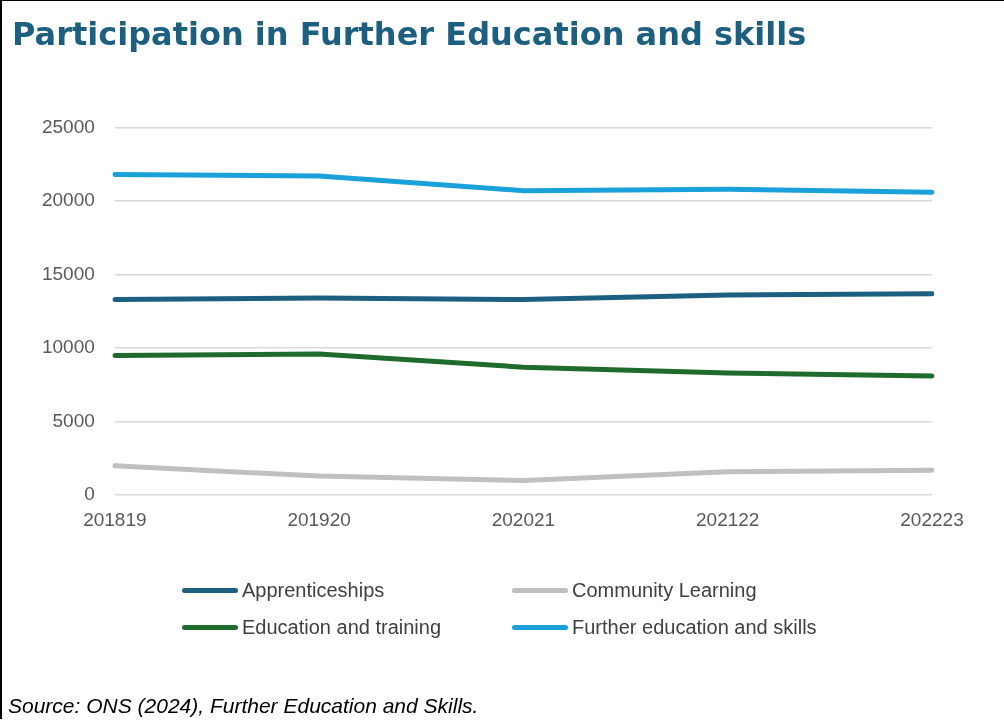 The height and width of the screenshot is (720, 1004). I want to click on y-tick-label: 20000, so click(68, 200).